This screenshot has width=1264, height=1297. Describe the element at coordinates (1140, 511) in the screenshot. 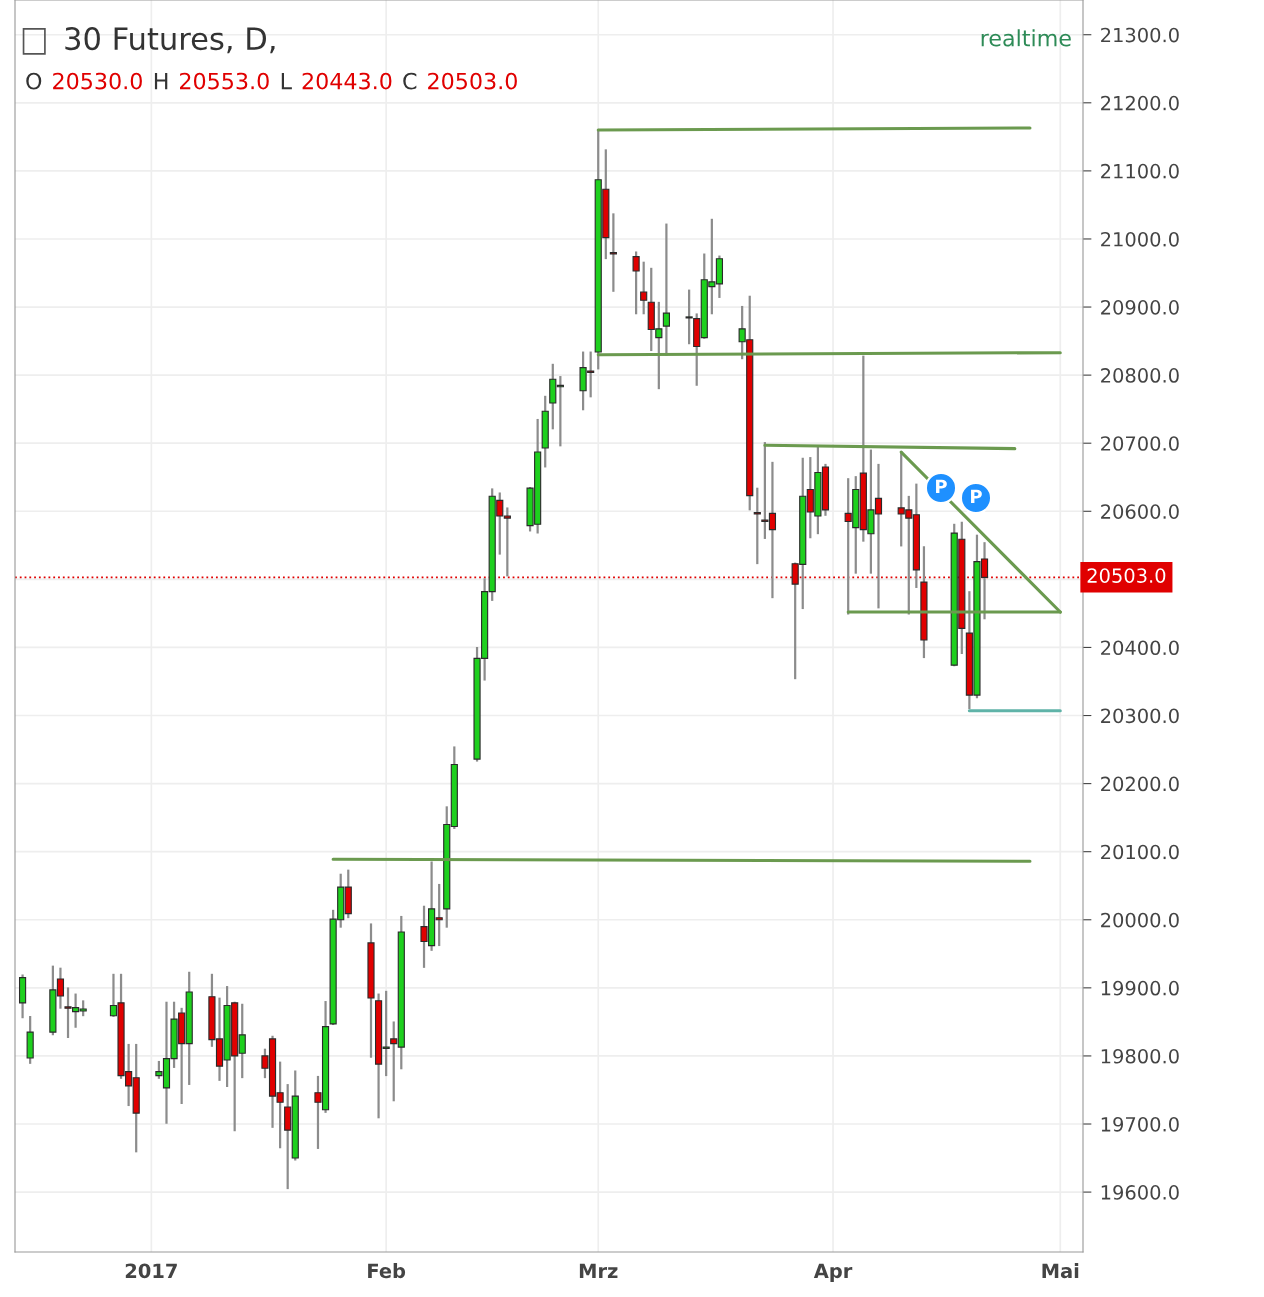

I see `y-tick-label: 20600.0` at that location.